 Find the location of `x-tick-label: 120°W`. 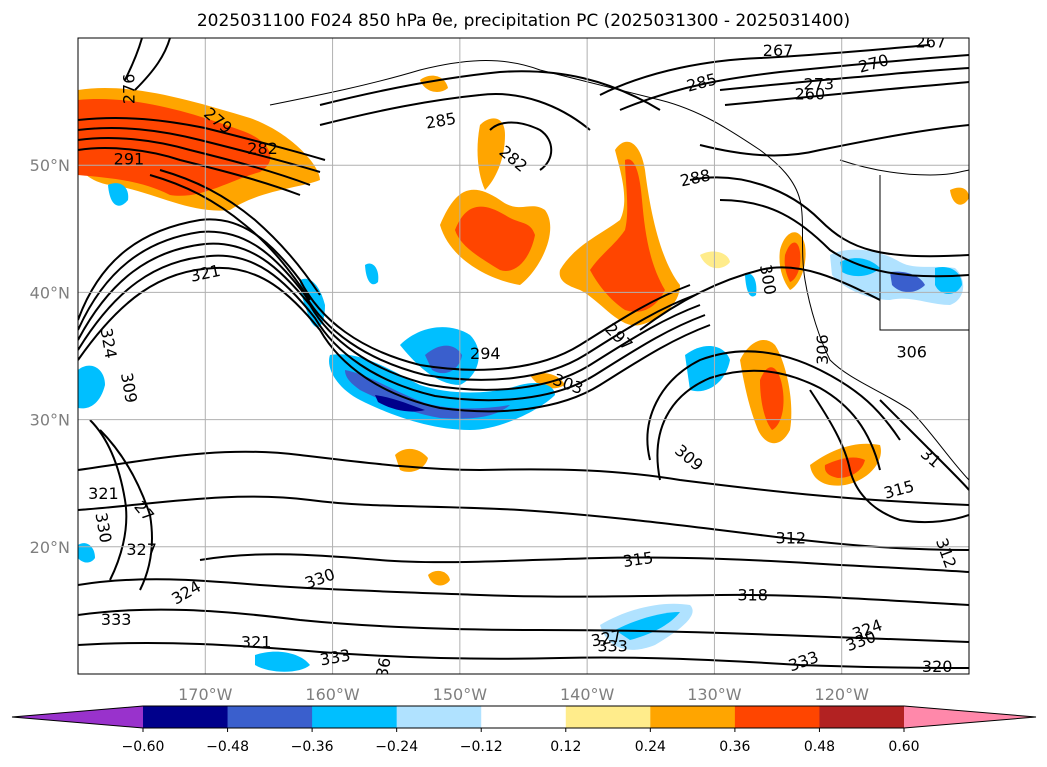

x-tick-label: 120°W is located at coordinates (842, 694).